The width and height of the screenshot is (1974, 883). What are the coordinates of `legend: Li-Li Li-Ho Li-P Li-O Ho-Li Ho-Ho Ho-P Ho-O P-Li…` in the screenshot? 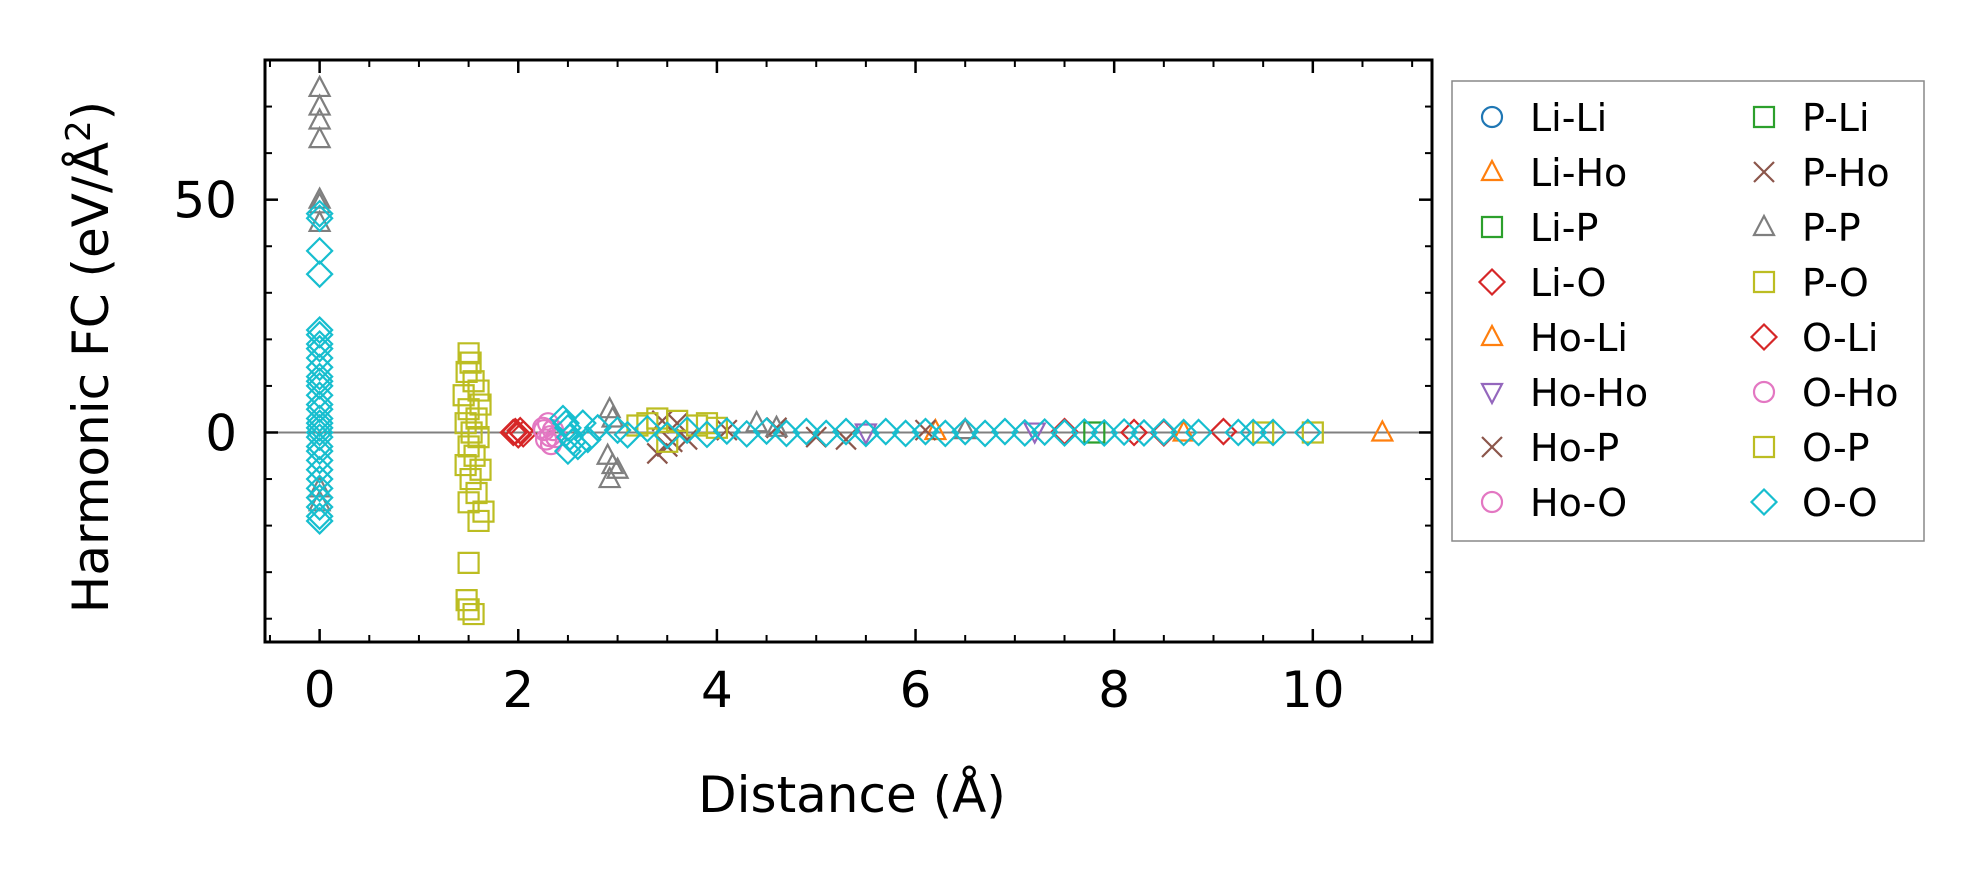 It's located at (1688, 311).